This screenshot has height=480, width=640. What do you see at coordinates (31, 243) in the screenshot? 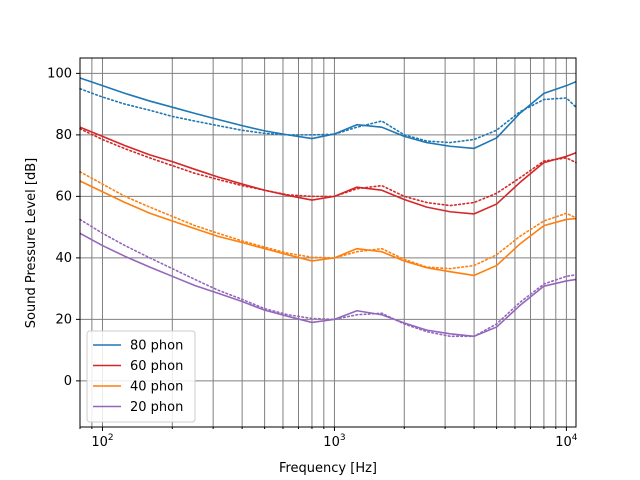
I see `y-axis-label: Sound Pressure Level [dB]` at bounding box center [31, 243].